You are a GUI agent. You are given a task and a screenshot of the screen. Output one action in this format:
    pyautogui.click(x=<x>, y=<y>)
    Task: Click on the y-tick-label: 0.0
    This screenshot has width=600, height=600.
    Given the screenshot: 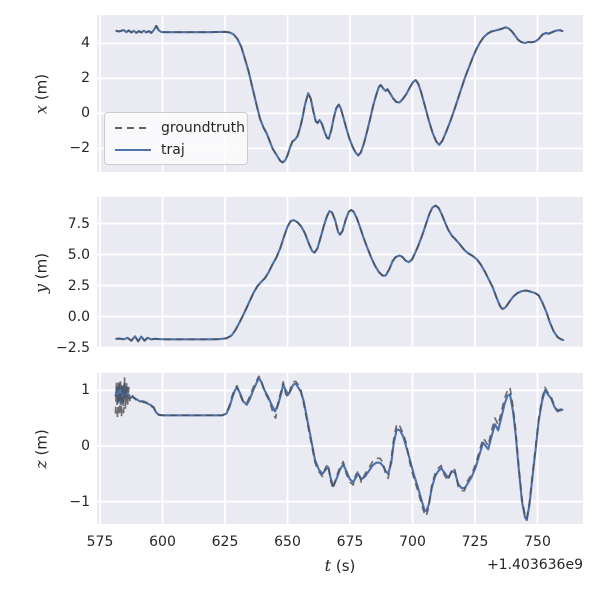 What is the action you would take?
    pyautogui.click(x=78, y=316)
    